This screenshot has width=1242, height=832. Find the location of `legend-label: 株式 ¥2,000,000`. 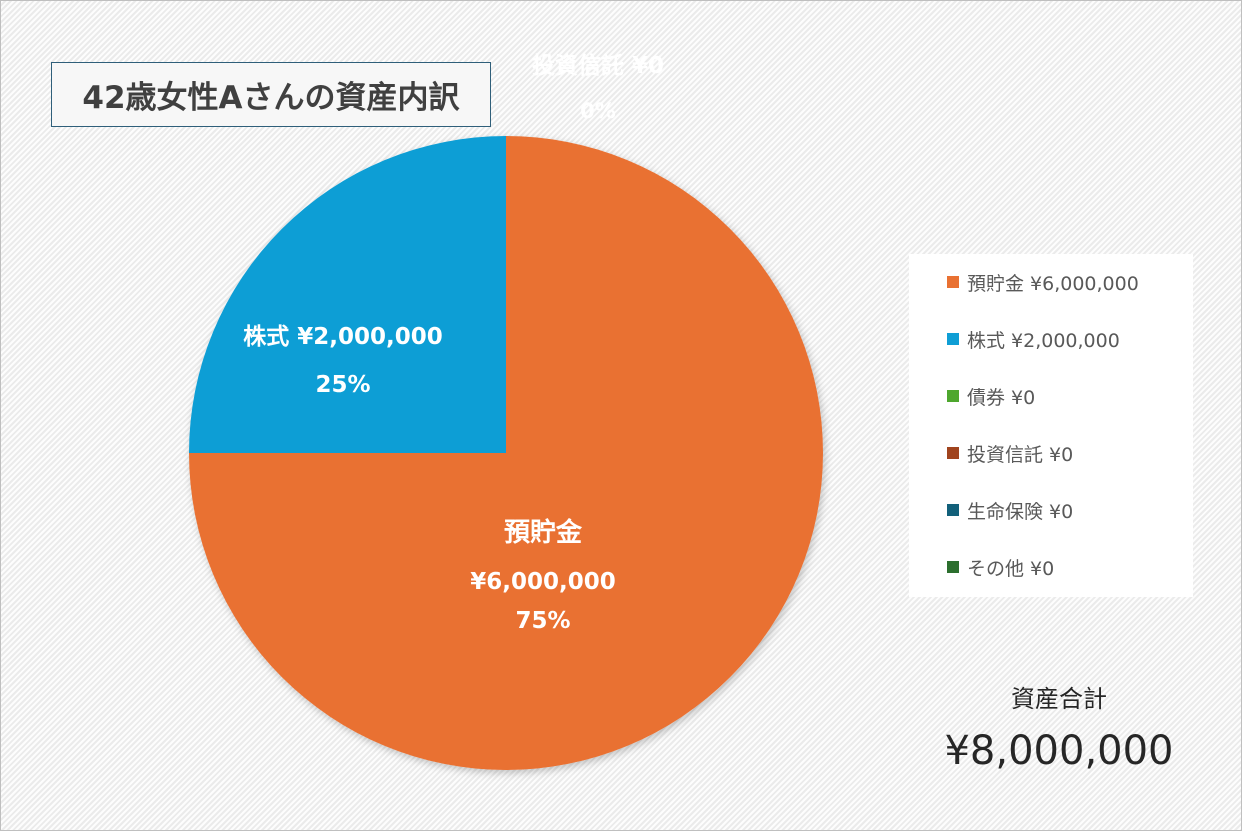

legend-label: 株式 ¥2,000,000 is located at coordinates (1043, 340).